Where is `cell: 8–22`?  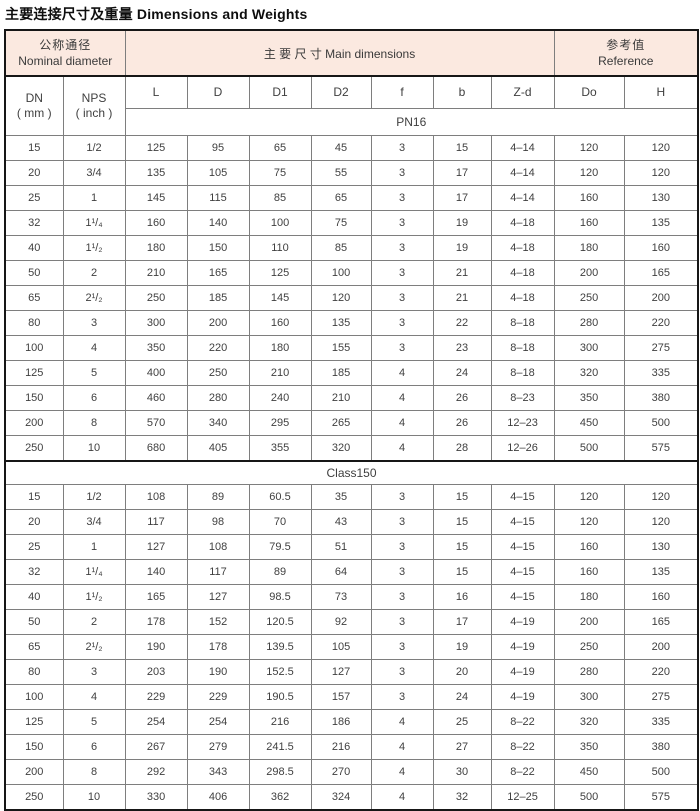 cell: 8–22 is located at coordinates (522, 722).